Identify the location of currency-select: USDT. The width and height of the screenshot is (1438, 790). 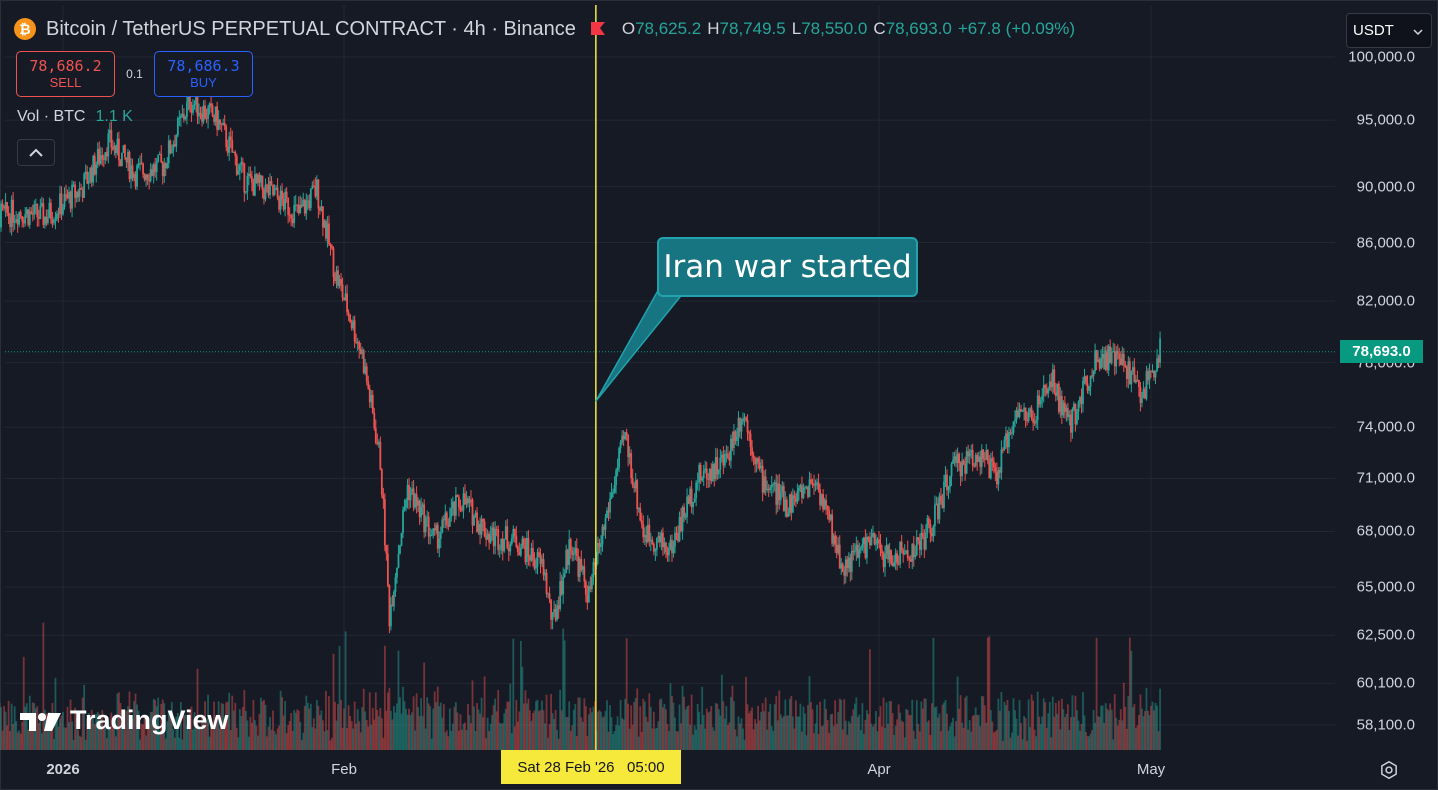
(1389, 30).